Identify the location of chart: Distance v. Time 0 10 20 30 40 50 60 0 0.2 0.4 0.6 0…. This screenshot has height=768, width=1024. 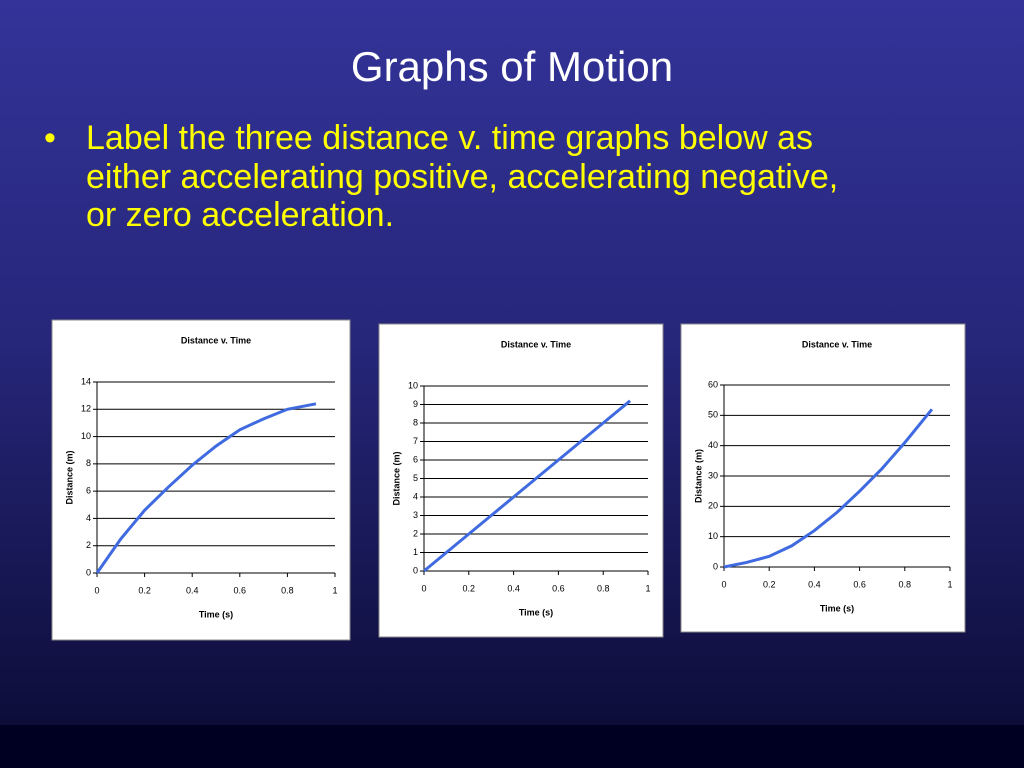
(823, 478).